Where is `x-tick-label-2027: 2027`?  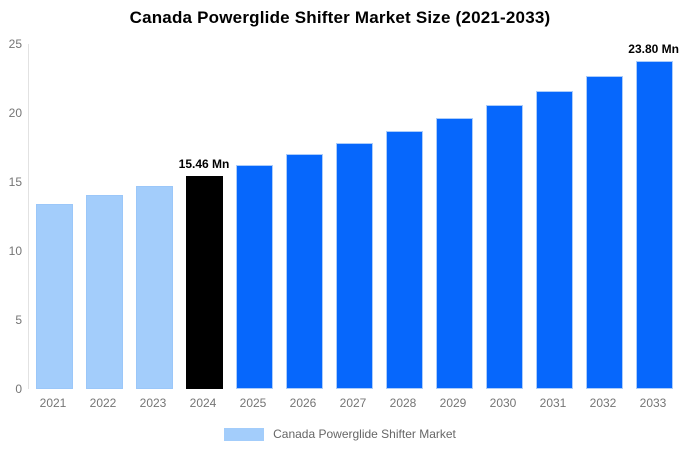 x-tick-label-2027: 2027 is located at coordinates (353, 403).